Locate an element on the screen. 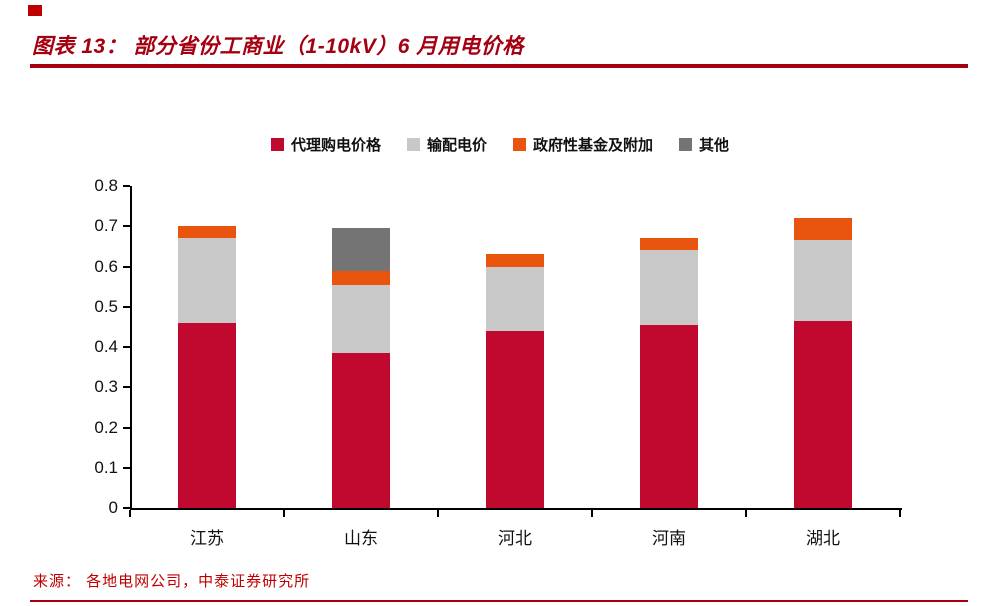 The height and width of the screenshot is (606, 1000). x-category-label: 江苏 is located at coordinates (207, 538).